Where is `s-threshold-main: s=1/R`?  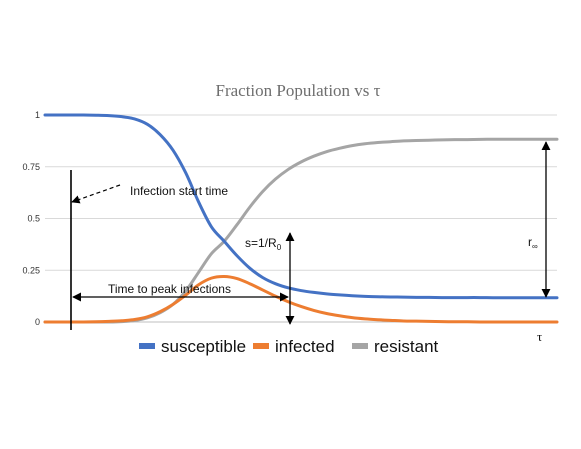 s-threshold-main: s=1/R is located at coordinates (261, 243).